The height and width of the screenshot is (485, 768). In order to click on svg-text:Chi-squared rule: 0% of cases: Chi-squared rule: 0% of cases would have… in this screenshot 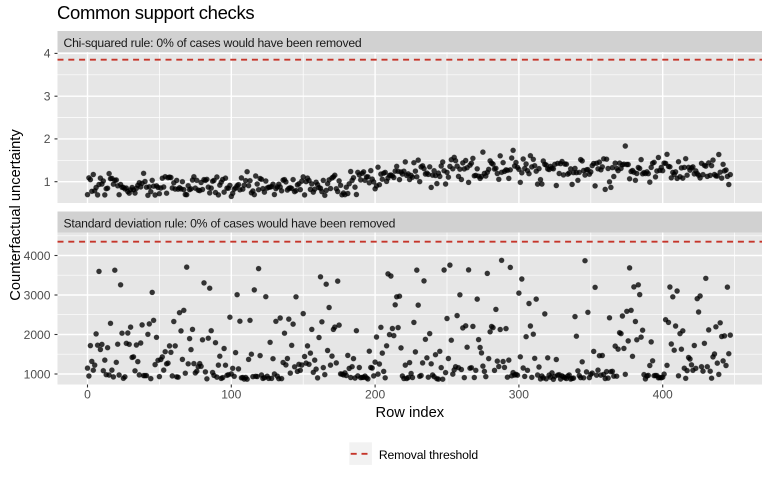, I will do `click(213, 43)`.